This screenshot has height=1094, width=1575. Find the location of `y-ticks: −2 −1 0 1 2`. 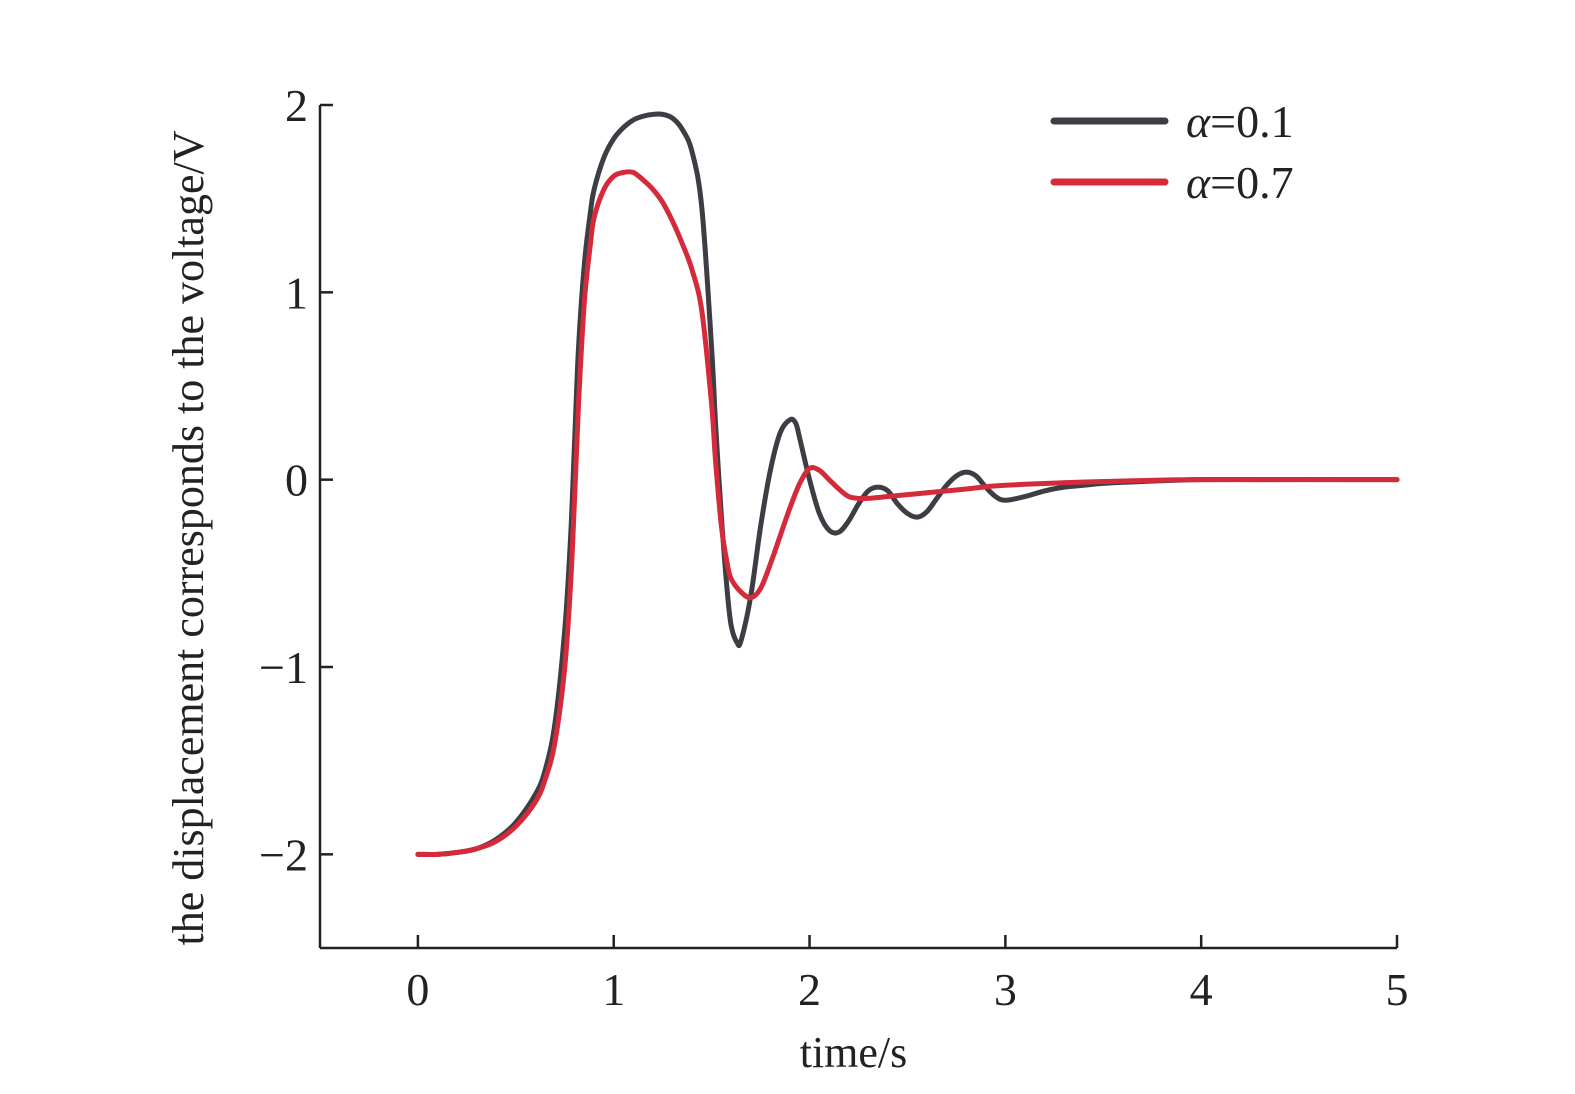

y-ticks: −2 −1 0 1 2 is located at coordinates (296, 480).